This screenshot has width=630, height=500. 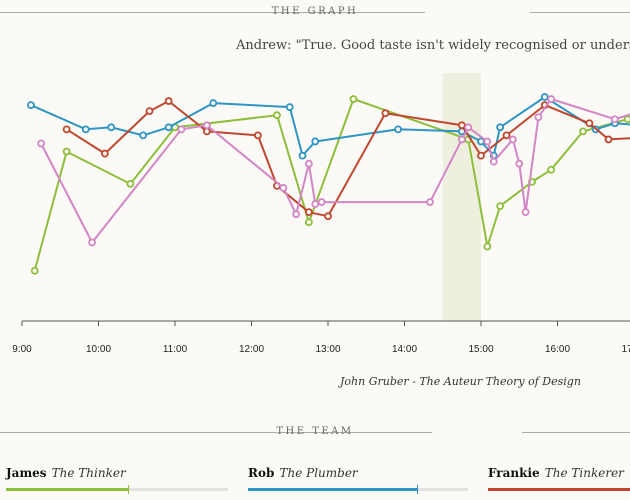 I want to click on team-member-frankie: Frankie The Tinkerer, so click(x=559, y=479).